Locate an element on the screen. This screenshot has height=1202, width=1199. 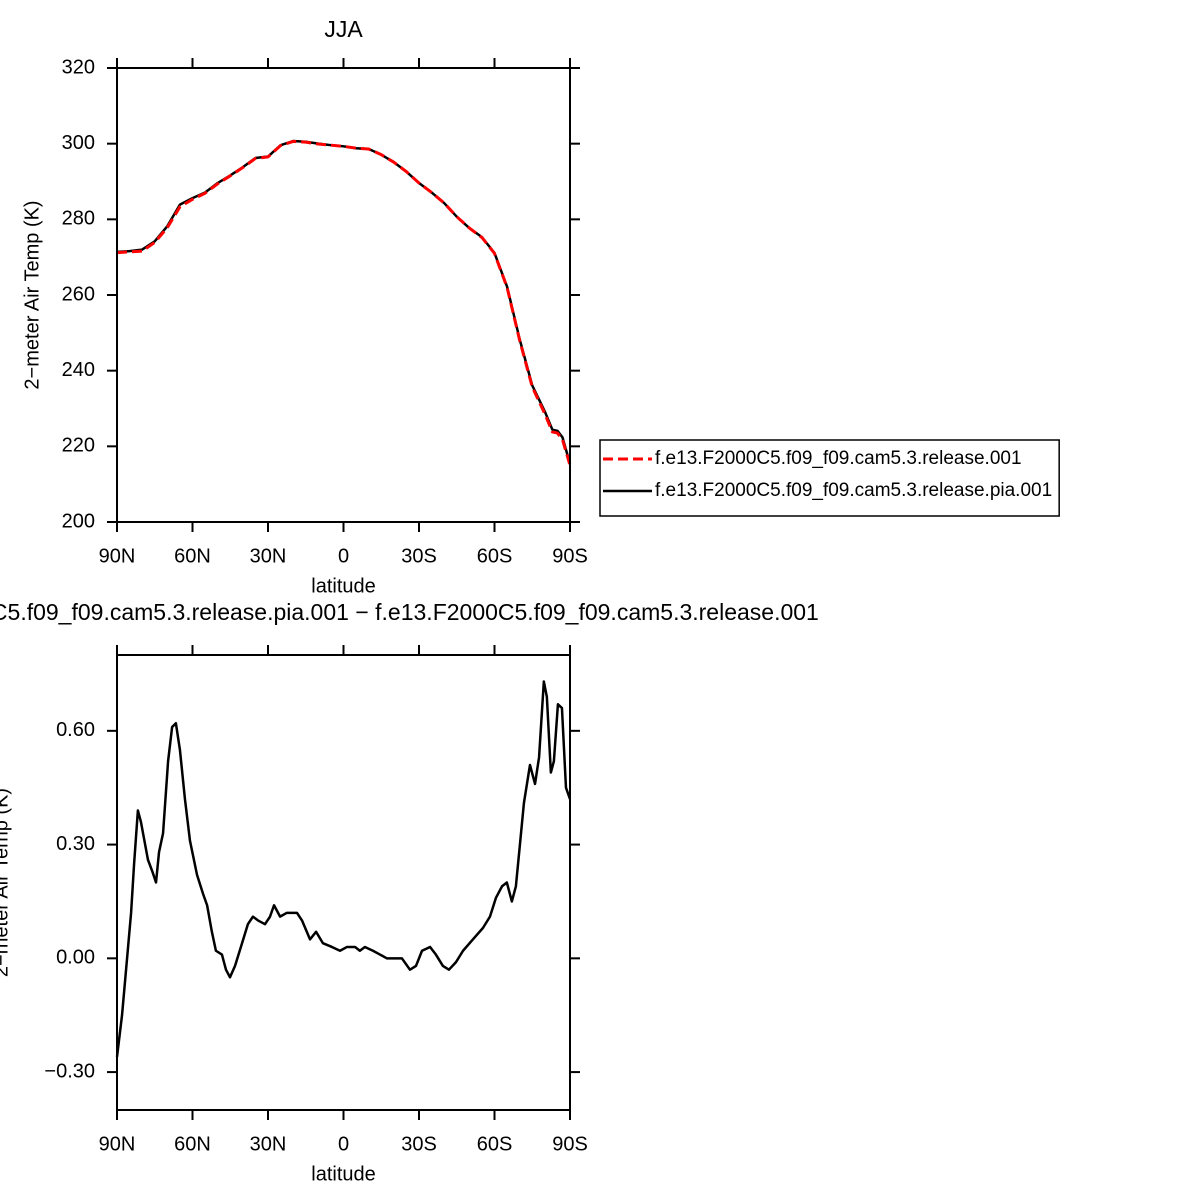
y-tick-label: 320 is located at coordinates (78, 67).